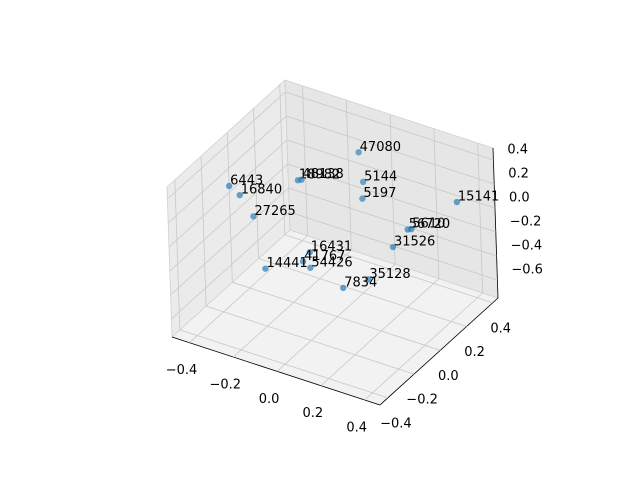  I want to click on z-tick-label: 0.2, so click(518, 174).